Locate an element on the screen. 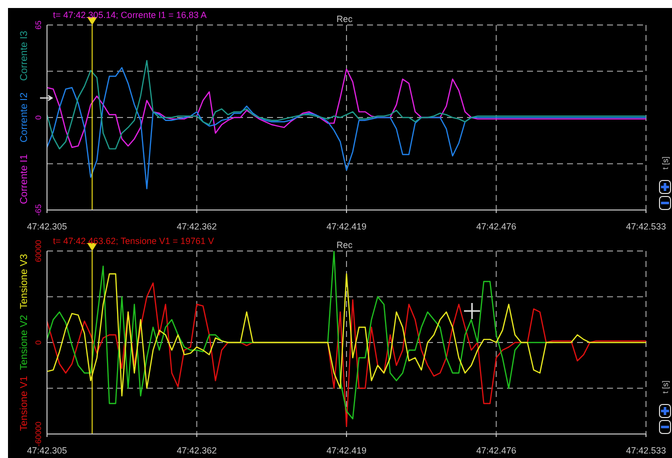  y-tick-label: 65 is located at coordinates (38, 25).